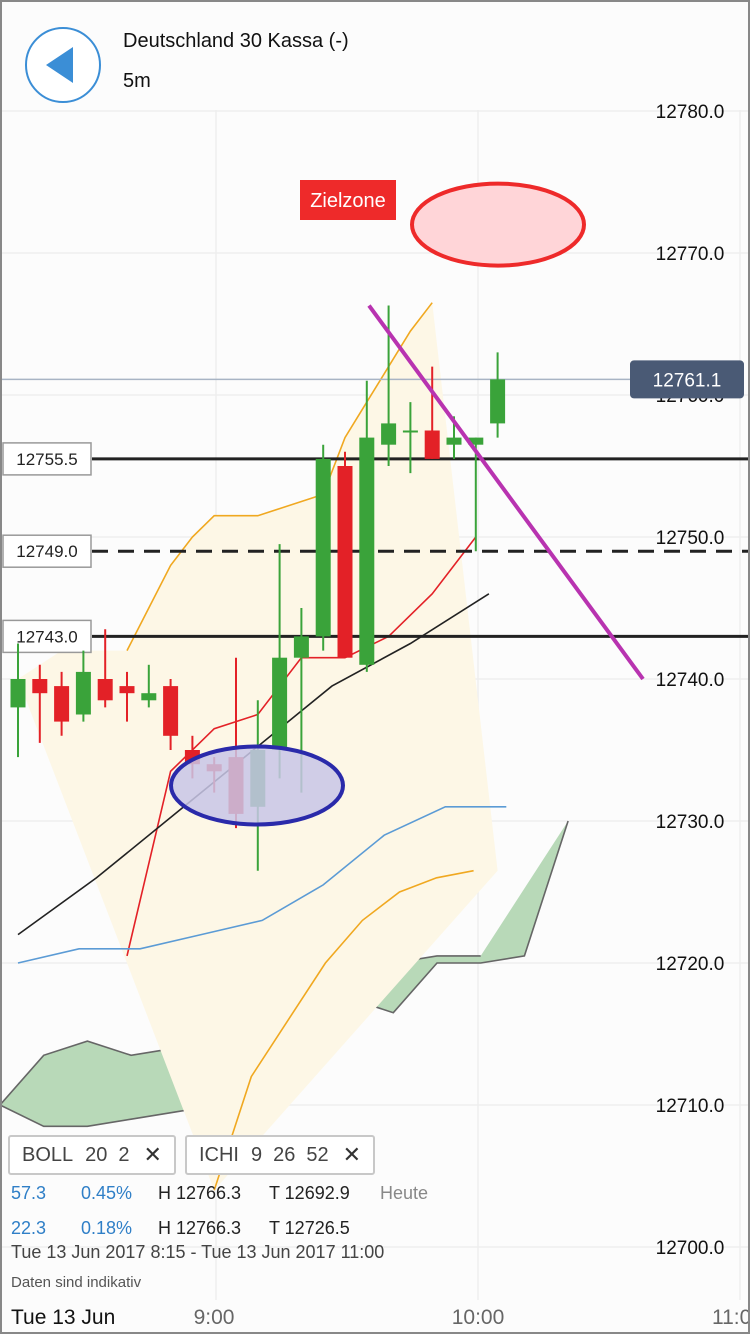 This screenshot has width=750, height=1334. Describe the element at coordinates (690, 964) in the screenshot. I see `y-tick-label-6: 12720.0` at that location.